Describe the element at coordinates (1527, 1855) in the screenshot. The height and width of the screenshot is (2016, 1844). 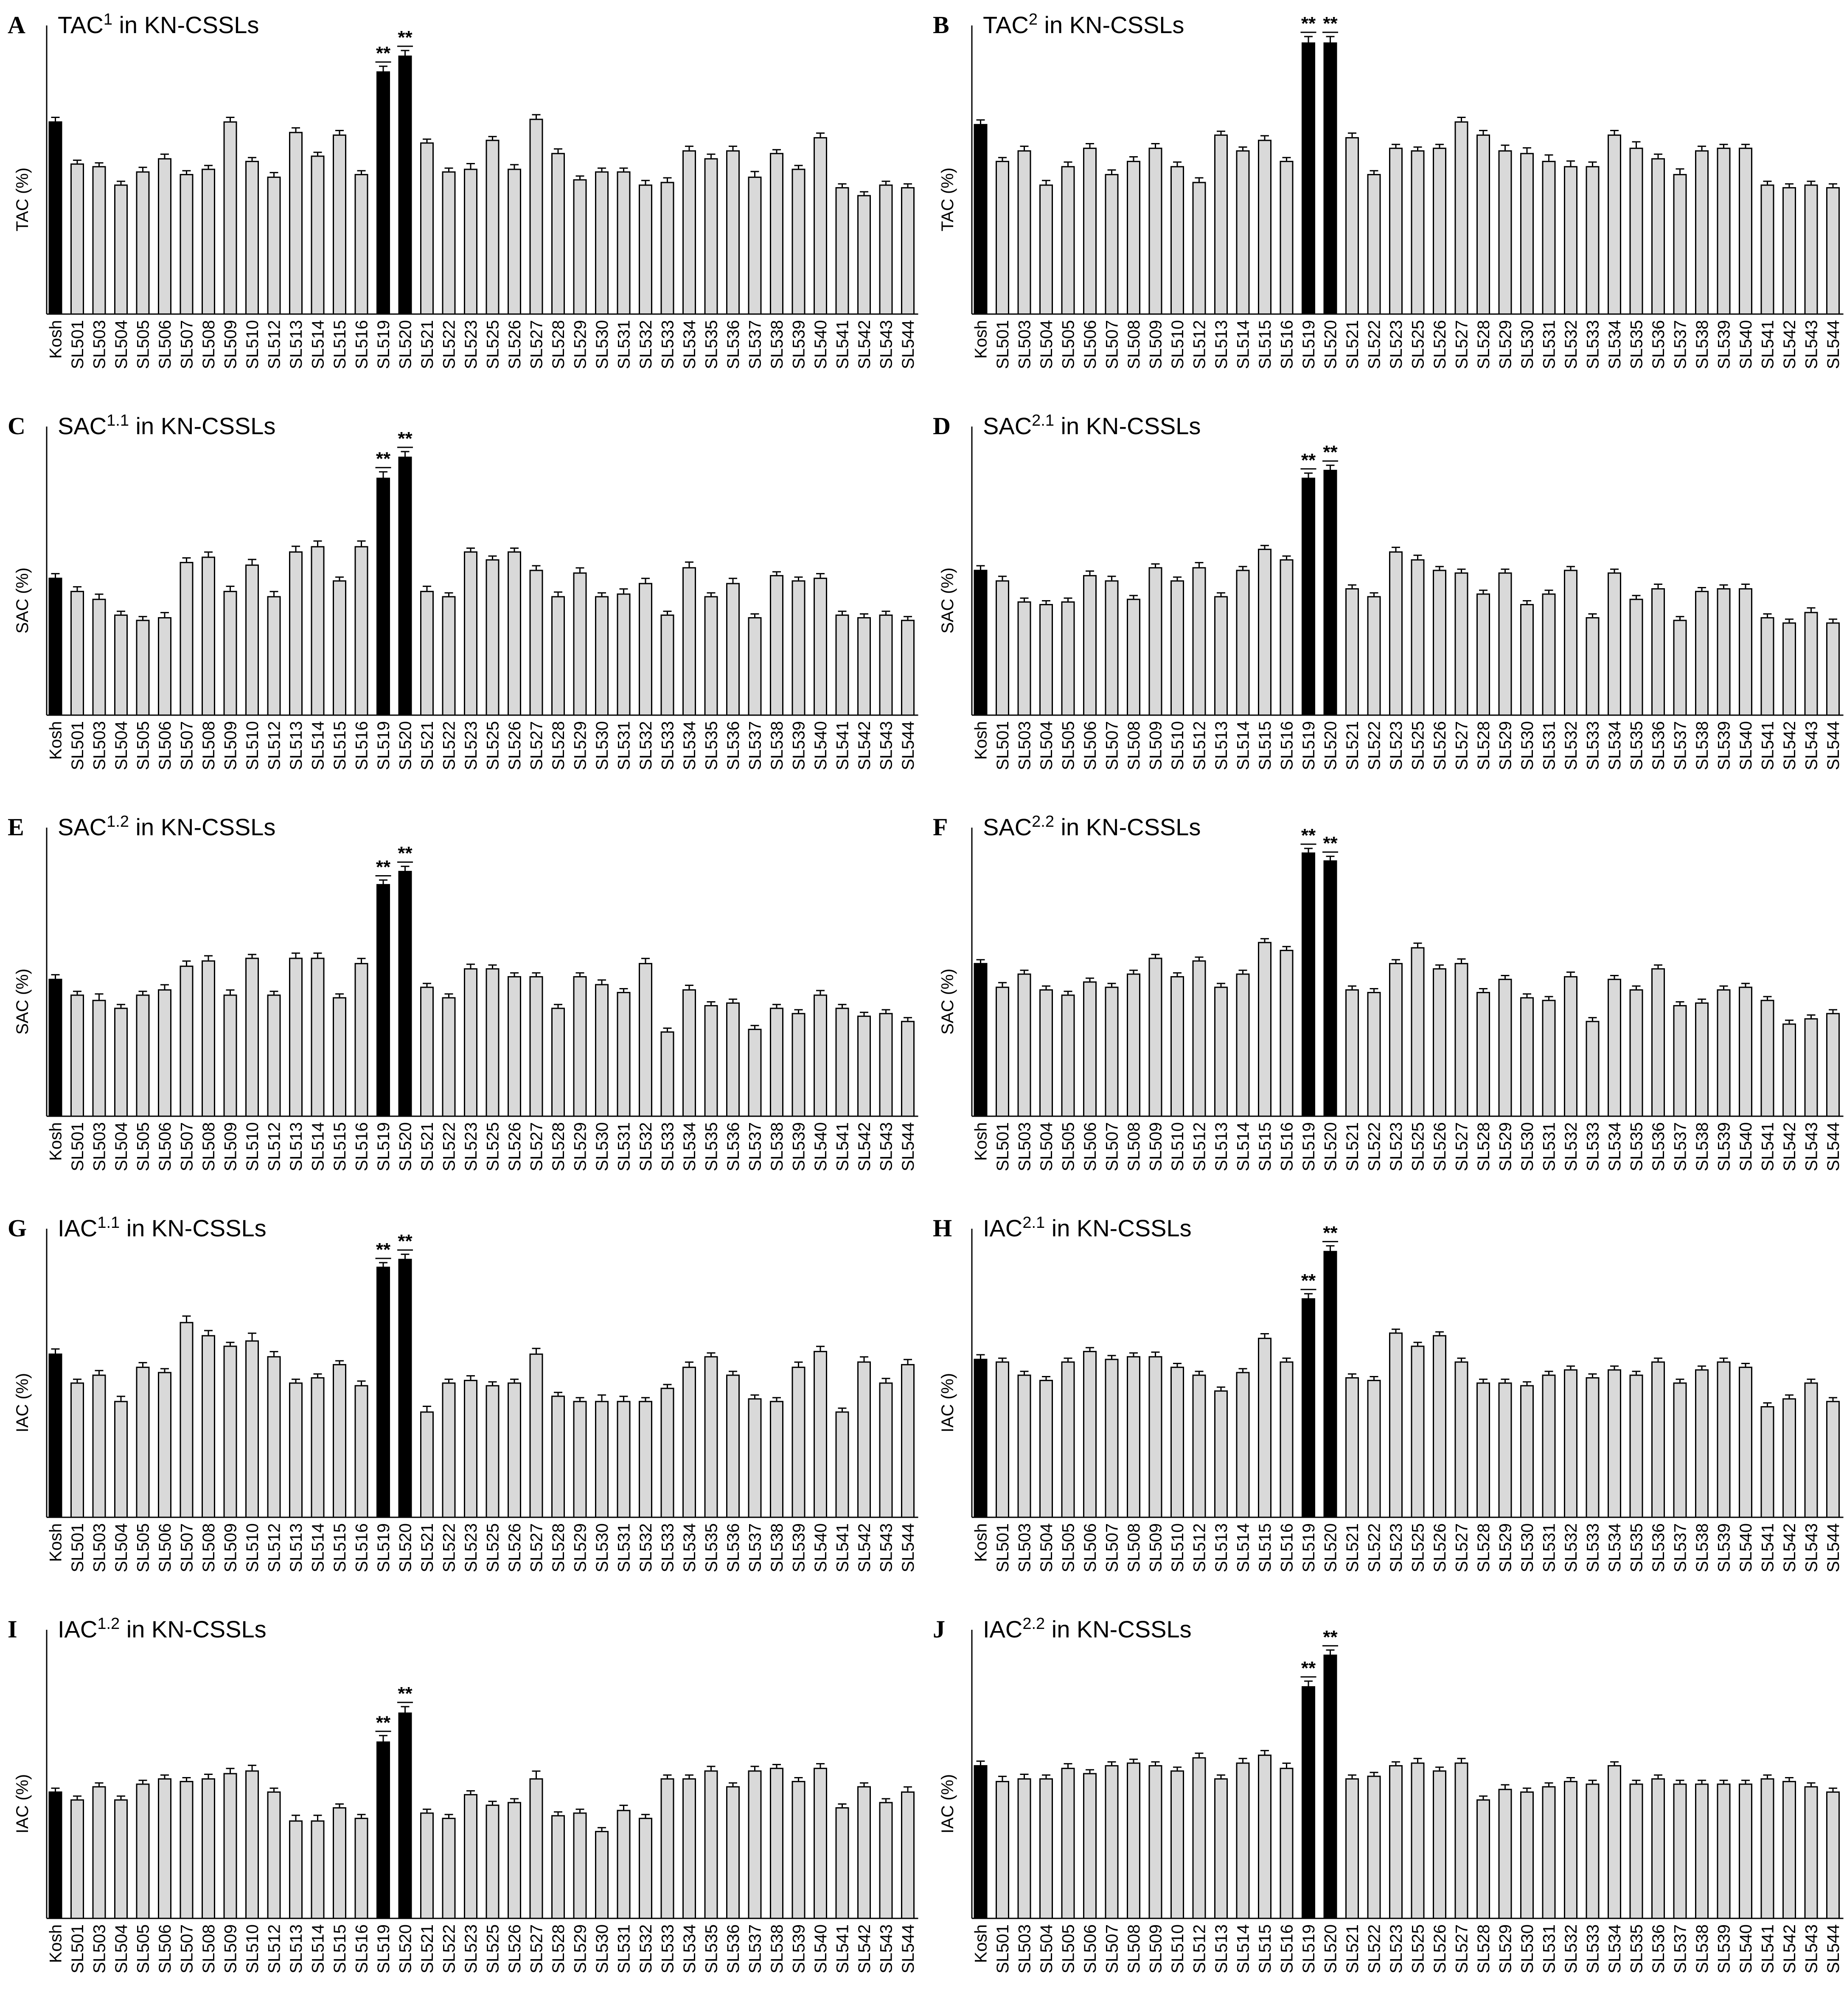
I see `bar-sl530` at that location.